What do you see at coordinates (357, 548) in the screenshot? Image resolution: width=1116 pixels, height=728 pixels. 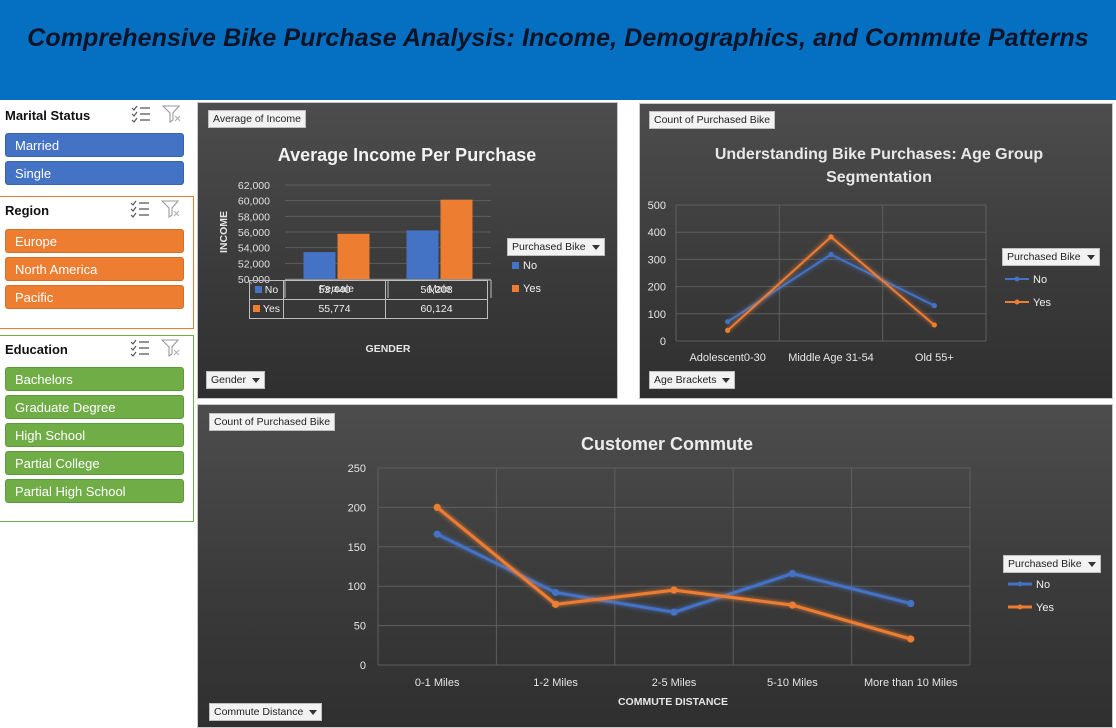 I see `y-tick-label: 150` at bounding box center [357, 548].